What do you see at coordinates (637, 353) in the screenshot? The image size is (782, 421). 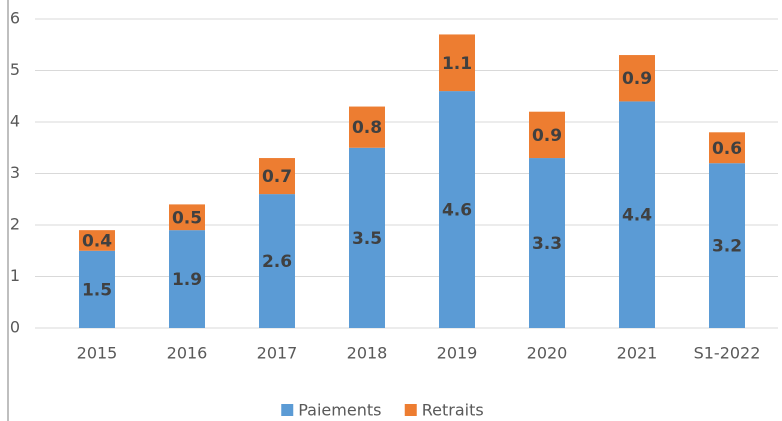 I see `x-tick-label: 2021` at bounding box center [637, 353].